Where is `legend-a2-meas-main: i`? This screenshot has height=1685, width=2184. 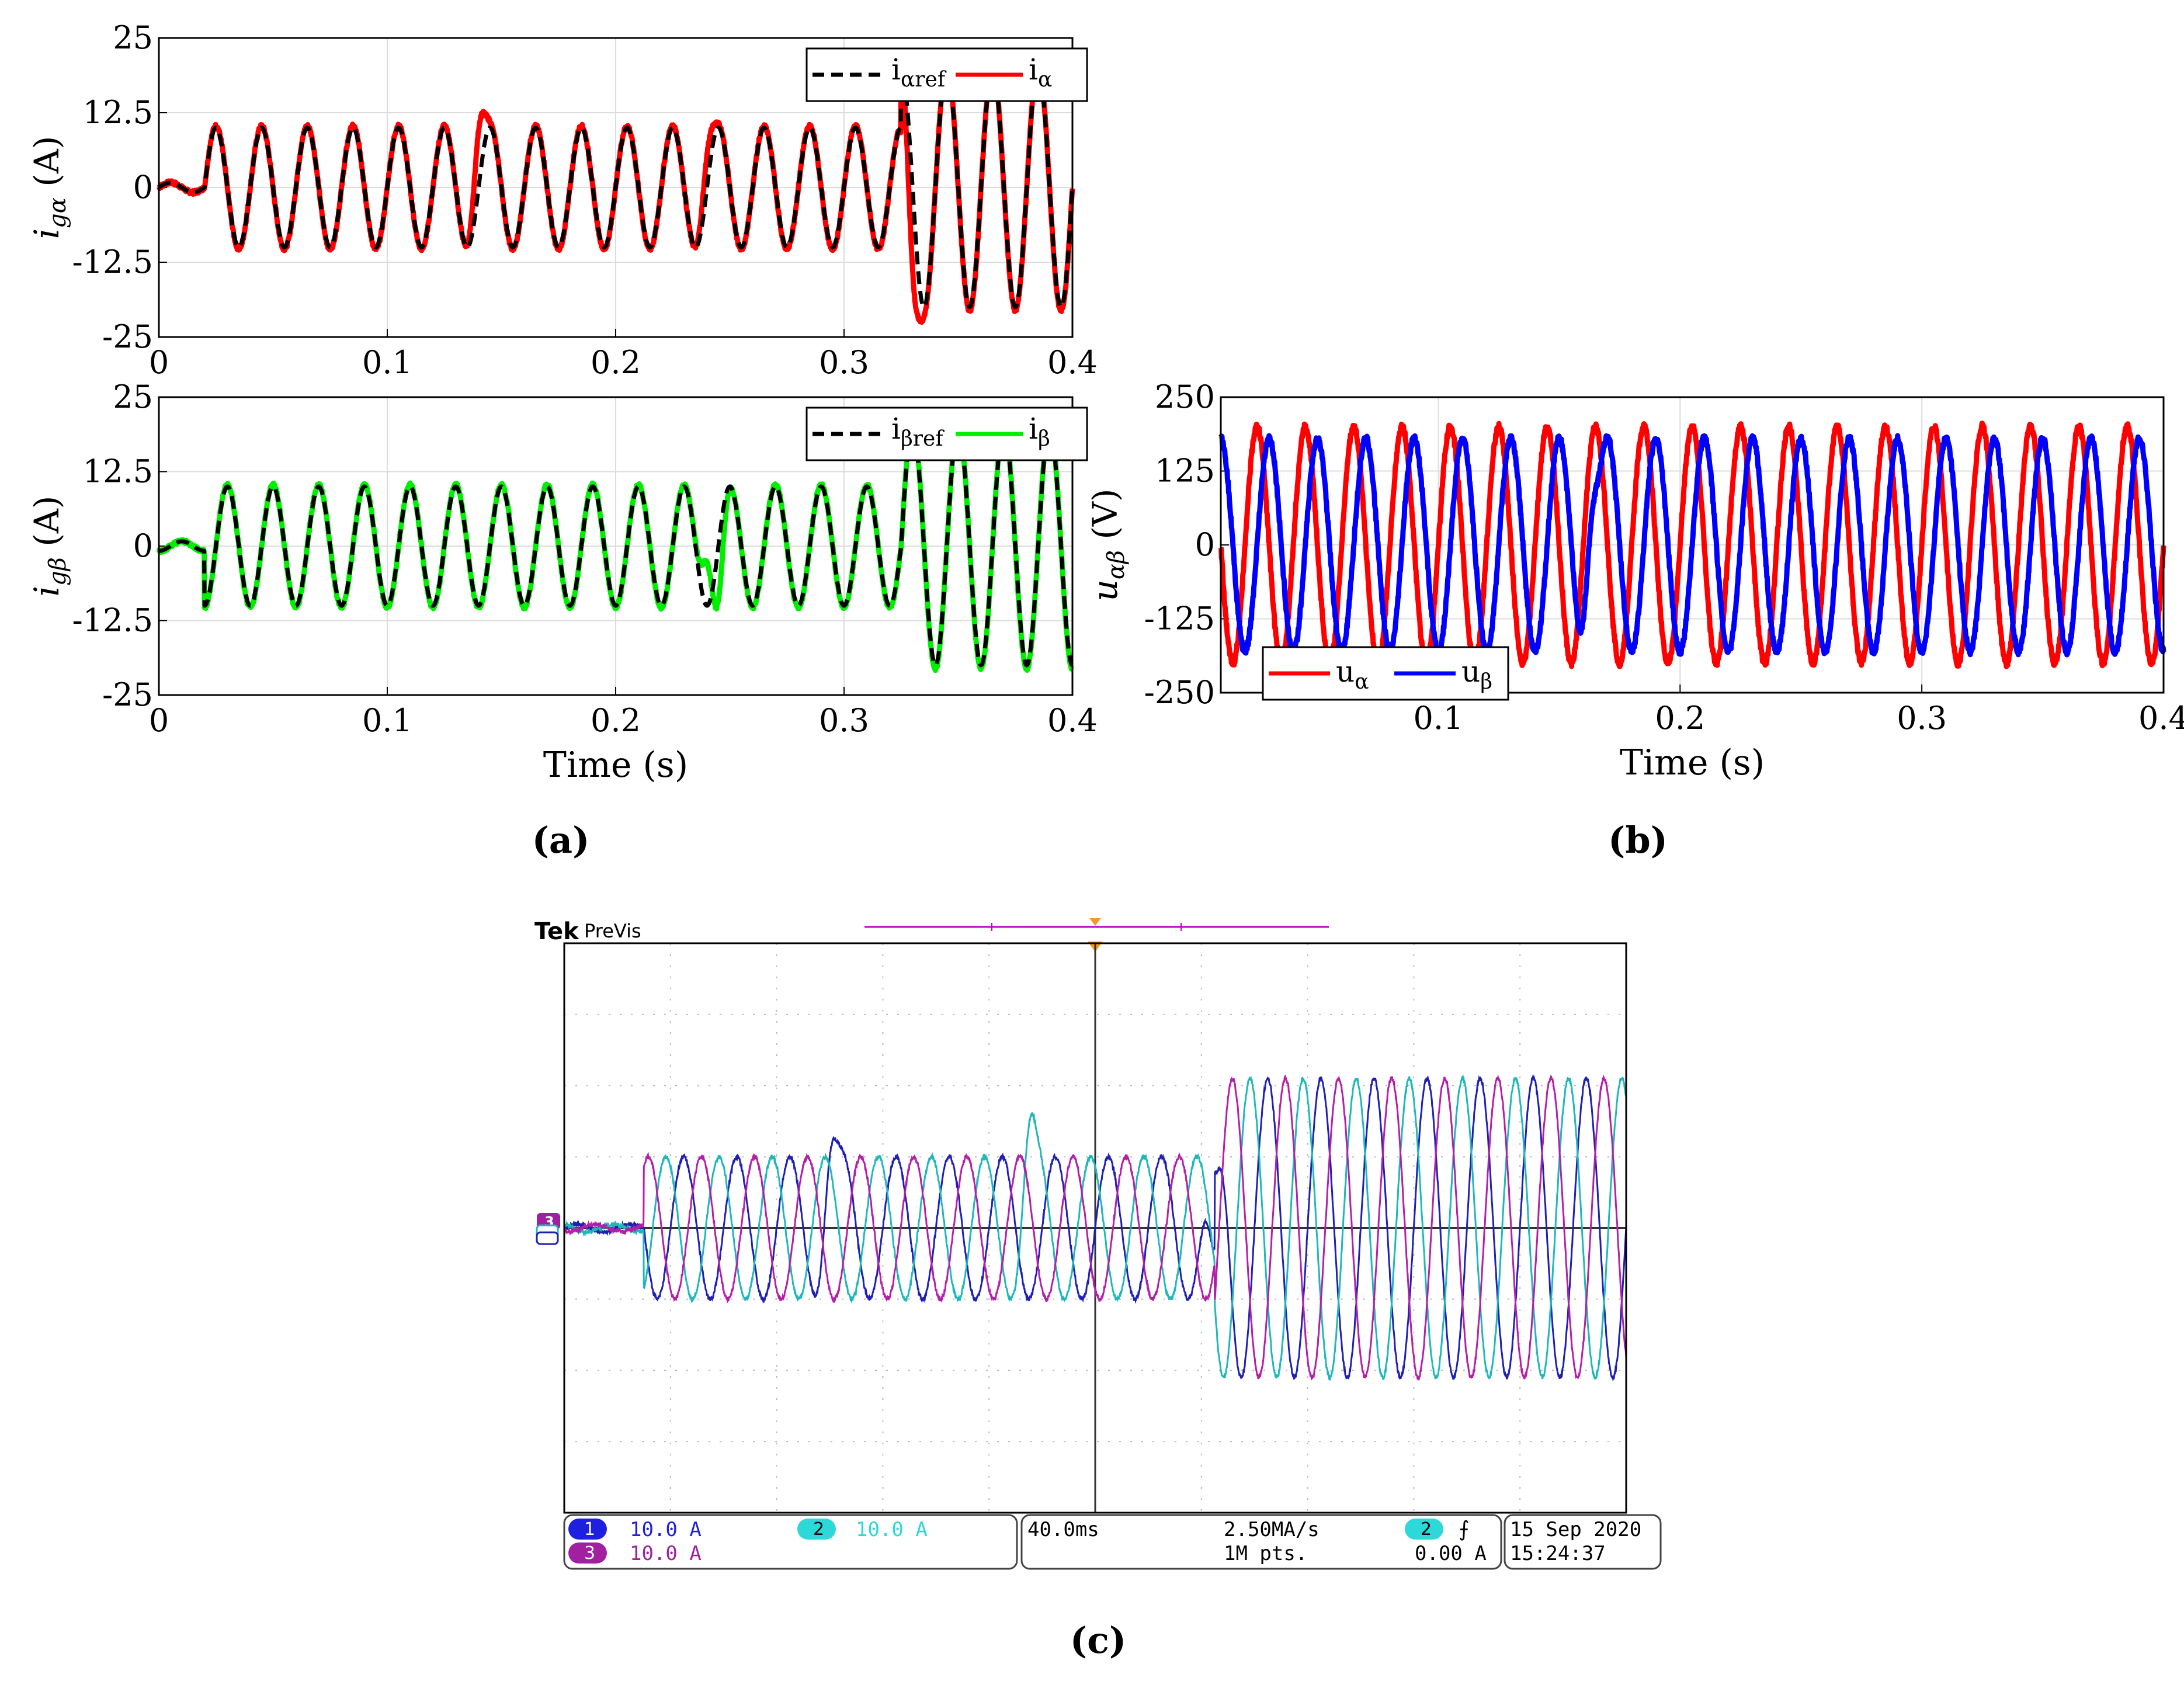 legend-a2-meas-main: i is located at coordinates (1033, 429).